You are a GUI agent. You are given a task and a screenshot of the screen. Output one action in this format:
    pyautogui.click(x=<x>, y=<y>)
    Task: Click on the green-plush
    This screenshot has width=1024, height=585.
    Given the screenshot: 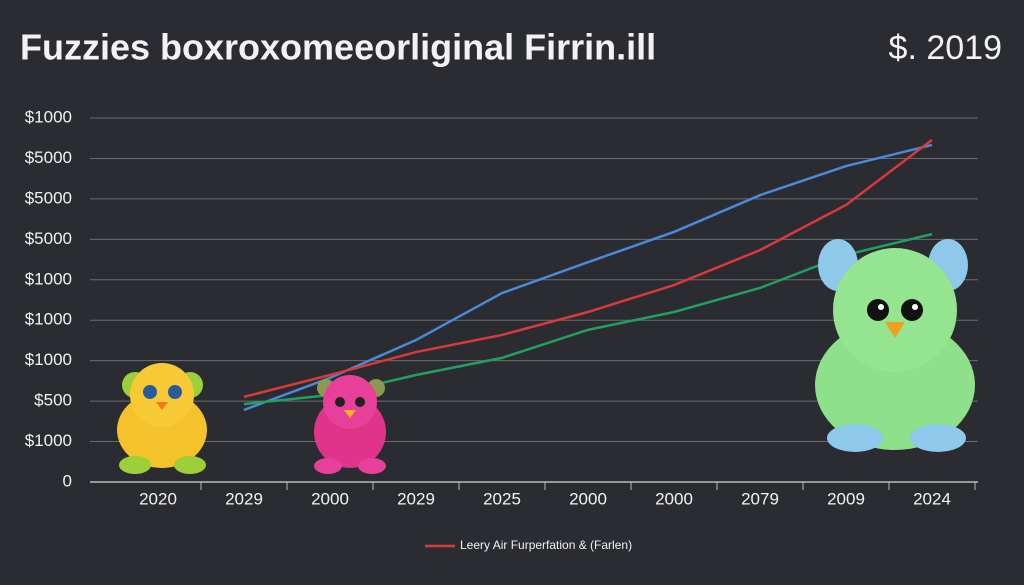 What is the action you would take?
    pyautogui.click(x=895, y=345)
    